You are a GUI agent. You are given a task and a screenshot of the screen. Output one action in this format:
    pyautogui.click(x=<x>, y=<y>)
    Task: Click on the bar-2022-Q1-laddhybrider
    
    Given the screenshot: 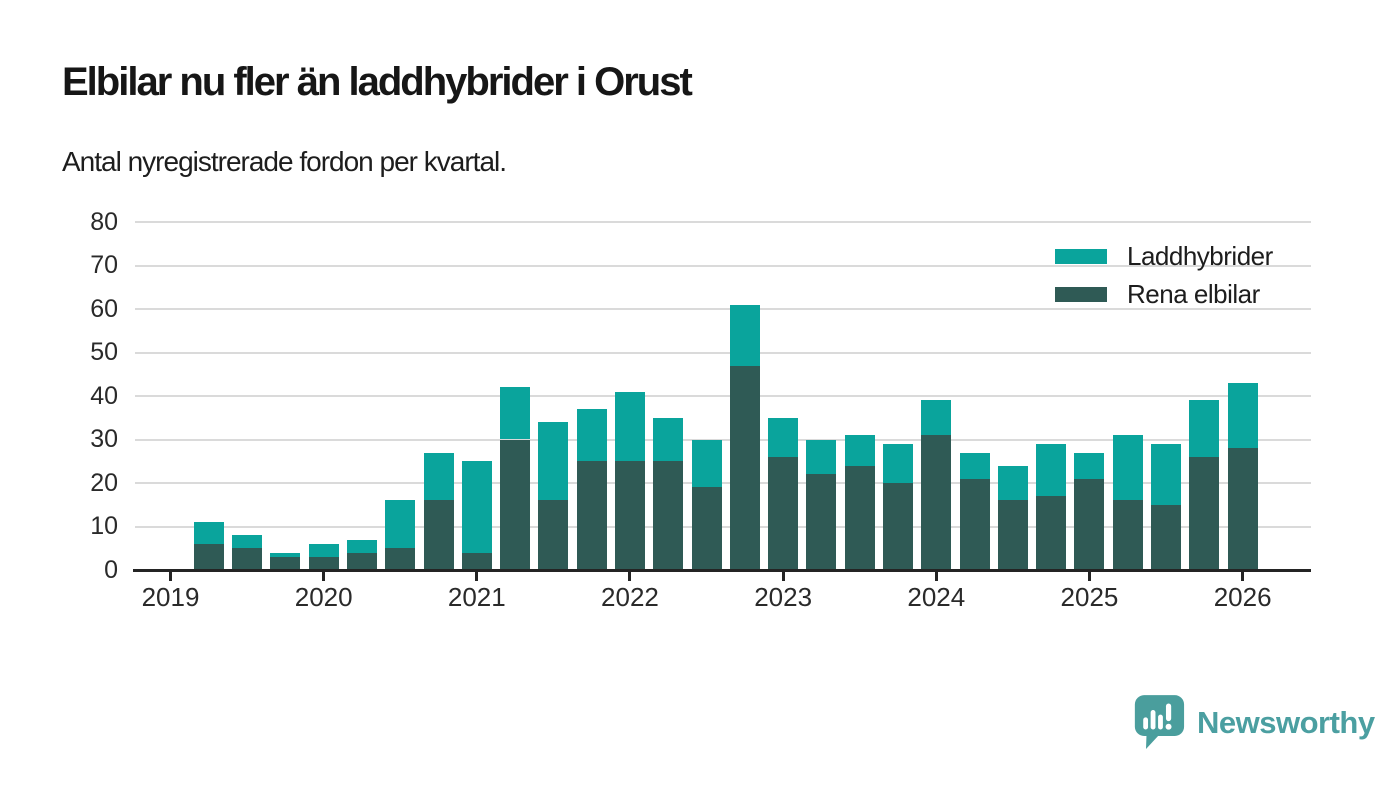 What is the action you would take?
    pyautogui.click(x=629, y=426)
    